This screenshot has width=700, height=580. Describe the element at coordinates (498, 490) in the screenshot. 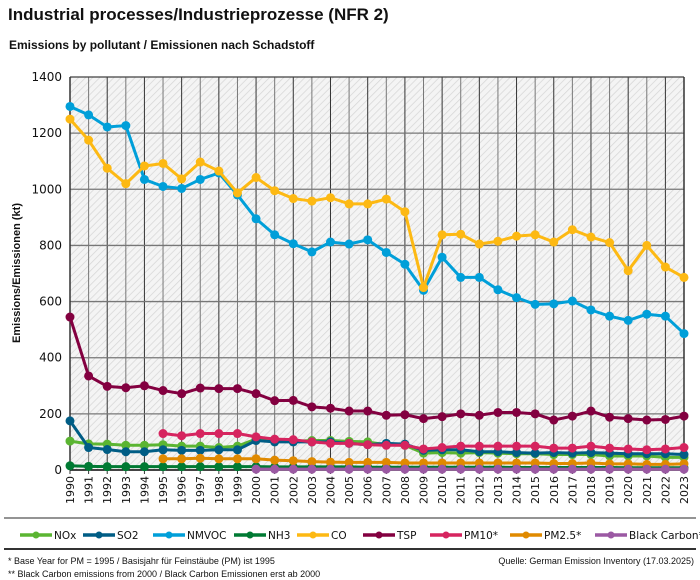

I see `x-tick-label: 2013` at that location.